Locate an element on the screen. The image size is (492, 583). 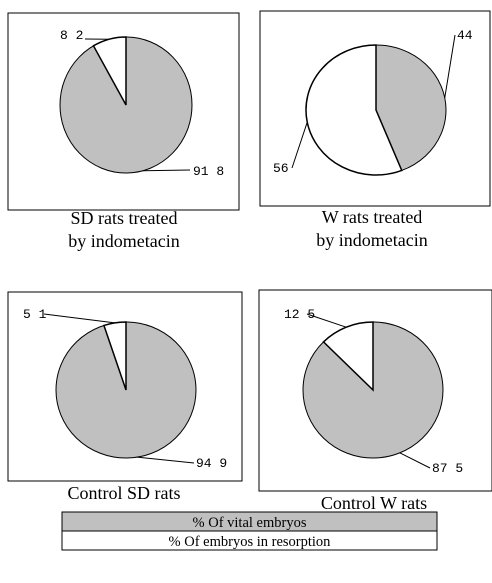
pie-label-vital: 94 9 is located at coordinates (211, 463).